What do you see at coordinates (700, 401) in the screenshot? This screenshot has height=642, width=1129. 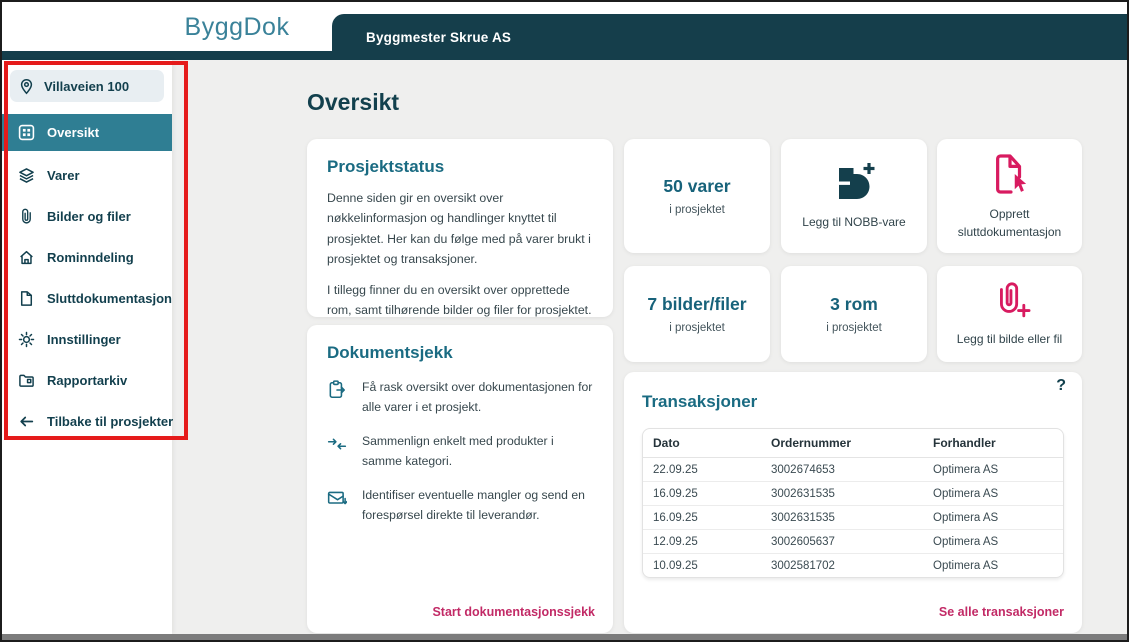 I see `transaksjoner-title: Transaksjoner` at bounding box center [700, 401].